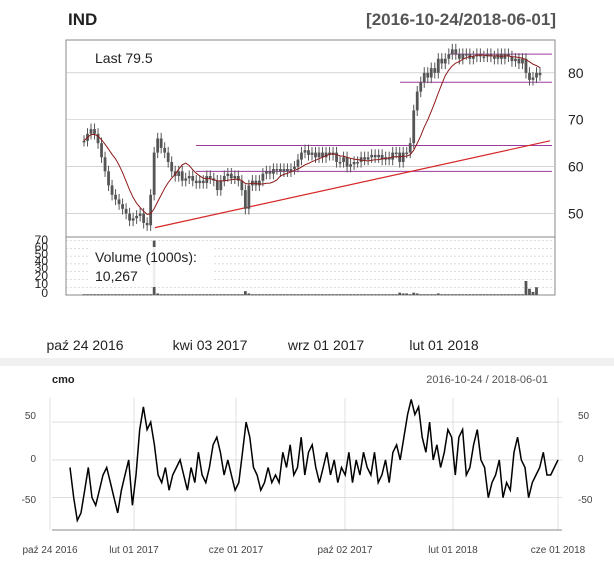 The height and width of the screenshot is (569, 614). Describe the element at coordinates (344, 550) in the screenshot. I see `cmo-x-tick: paź 02 2017` at that location.